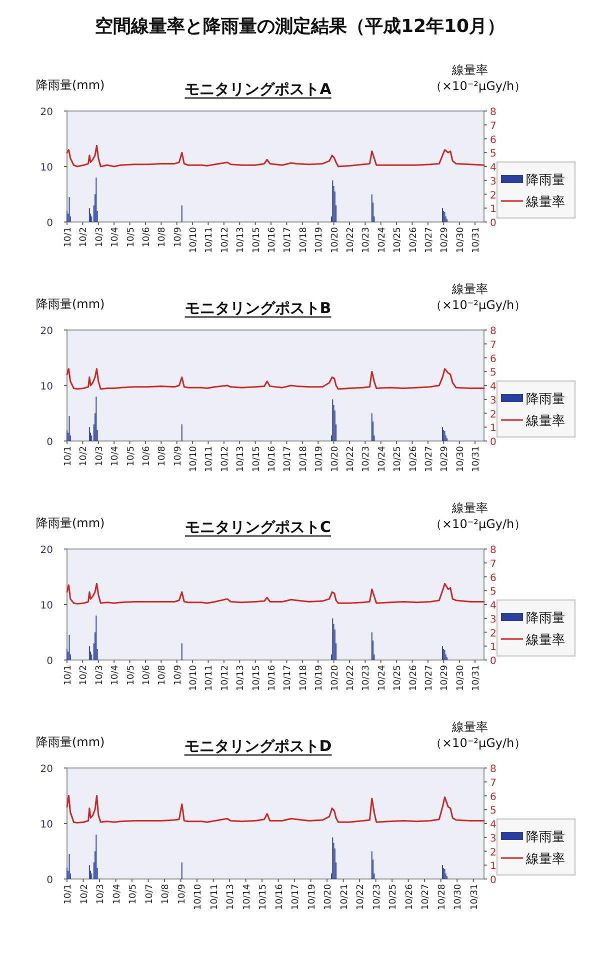 The height and width of the screenshot is (959, 600). Describe the element at coordinates (69, 894) in the screenshot. I see `x-tick-label: 10/1` at that location.